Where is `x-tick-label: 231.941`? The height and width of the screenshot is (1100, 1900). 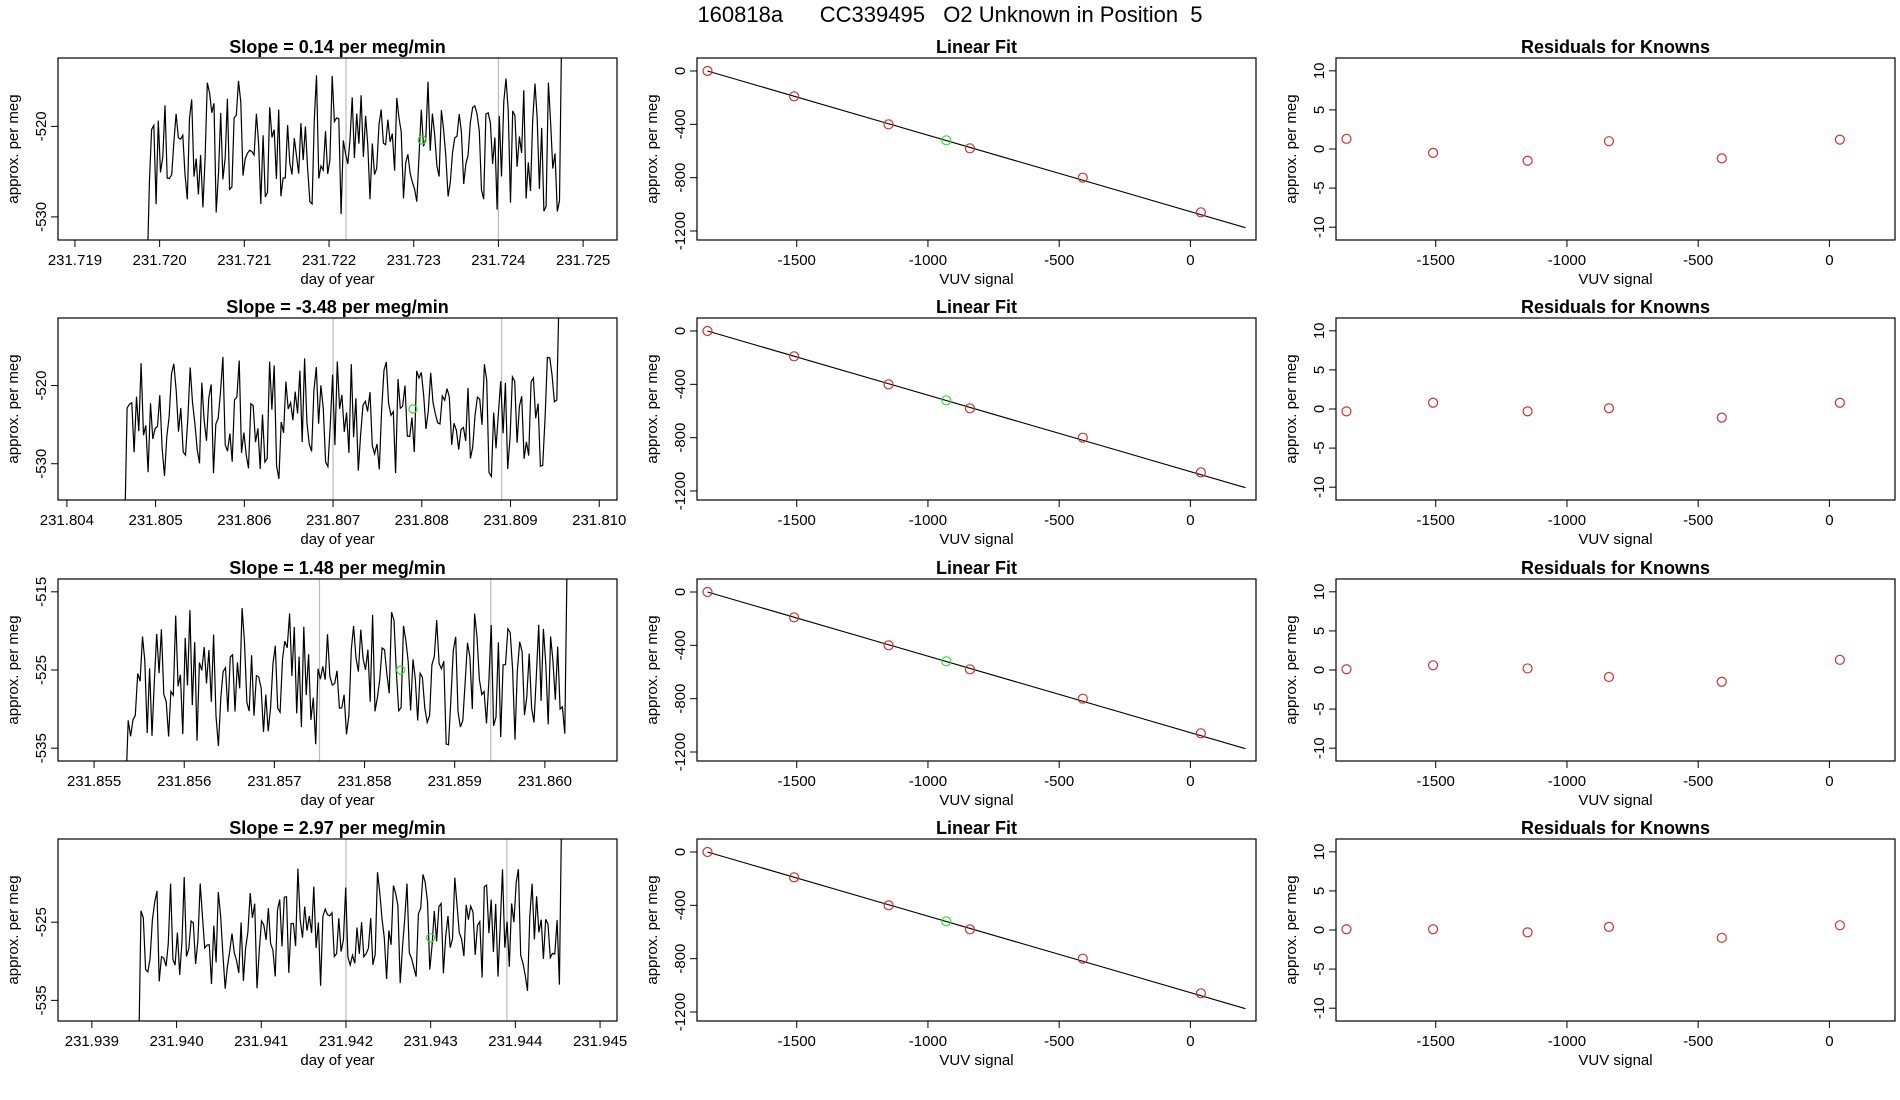 x-tick-label: 231.941 is located at coordinates (261, 1041).